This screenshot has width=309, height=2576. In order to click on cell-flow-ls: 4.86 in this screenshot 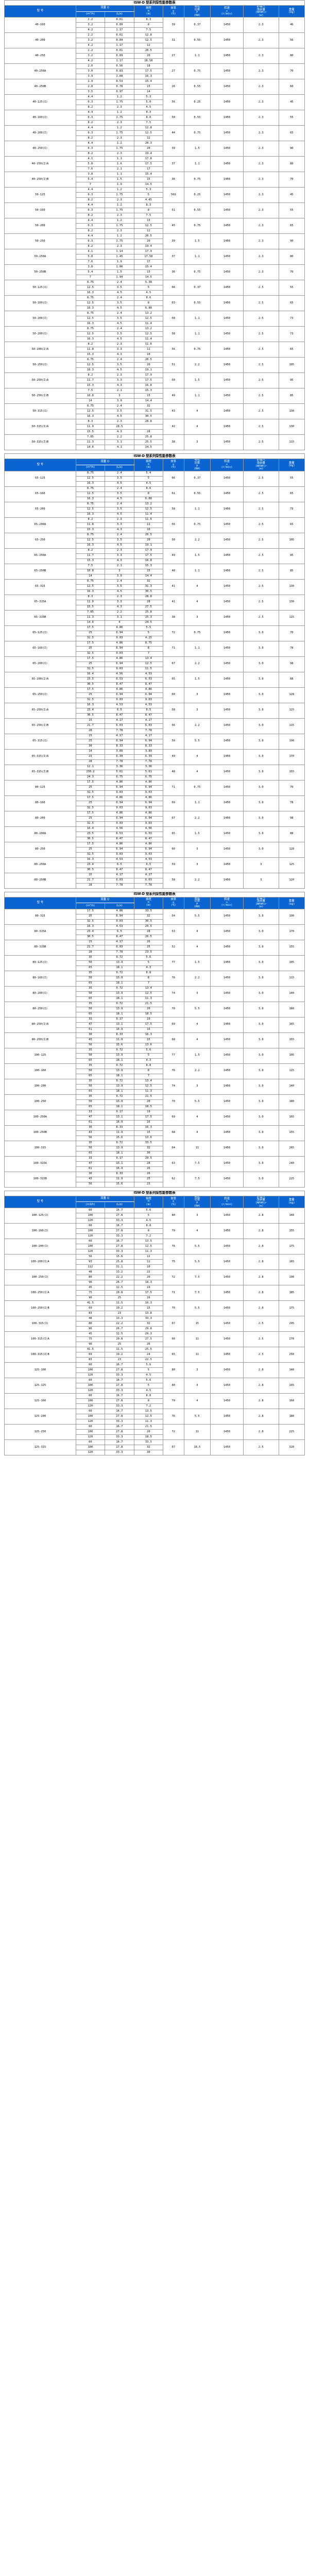, I will do `click(120, 782)`.